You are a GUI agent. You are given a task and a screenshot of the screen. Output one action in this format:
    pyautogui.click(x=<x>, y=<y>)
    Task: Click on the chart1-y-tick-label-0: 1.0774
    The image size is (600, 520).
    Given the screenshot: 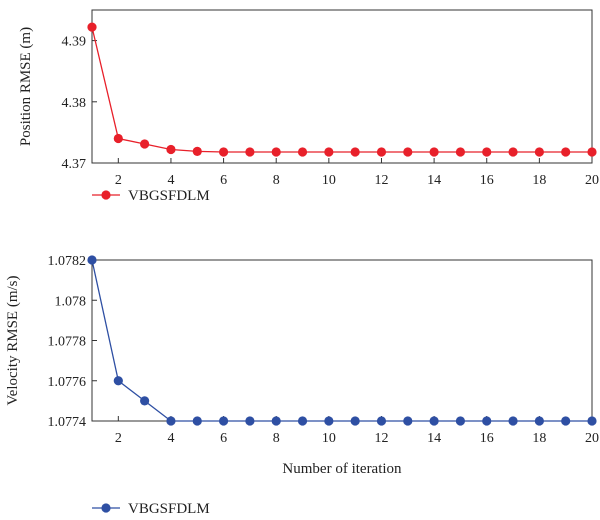 What is the action you would take?
    pyautogui.click(x=67, y=422)
    